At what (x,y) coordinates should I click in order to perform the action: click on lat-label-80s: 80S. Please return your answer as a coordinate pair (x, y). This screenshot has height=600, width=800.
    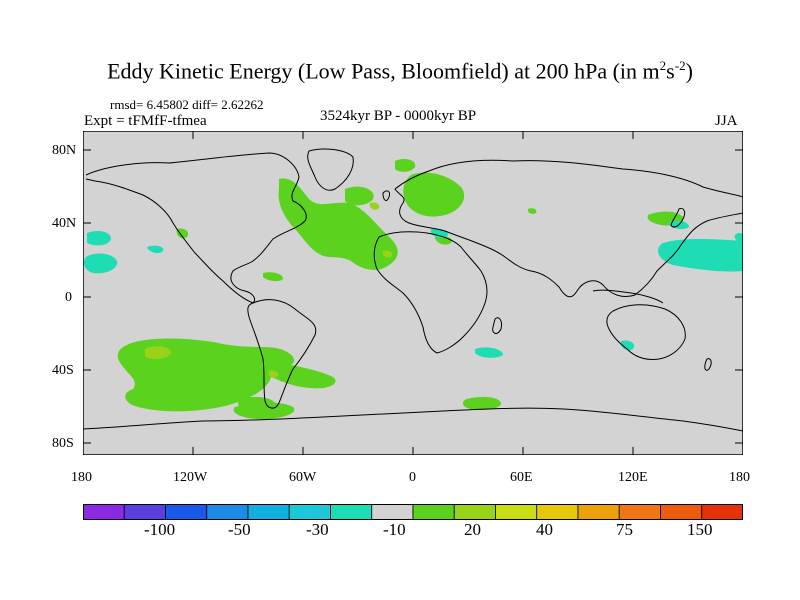
    Looking at the image, I should click on (63, 443).